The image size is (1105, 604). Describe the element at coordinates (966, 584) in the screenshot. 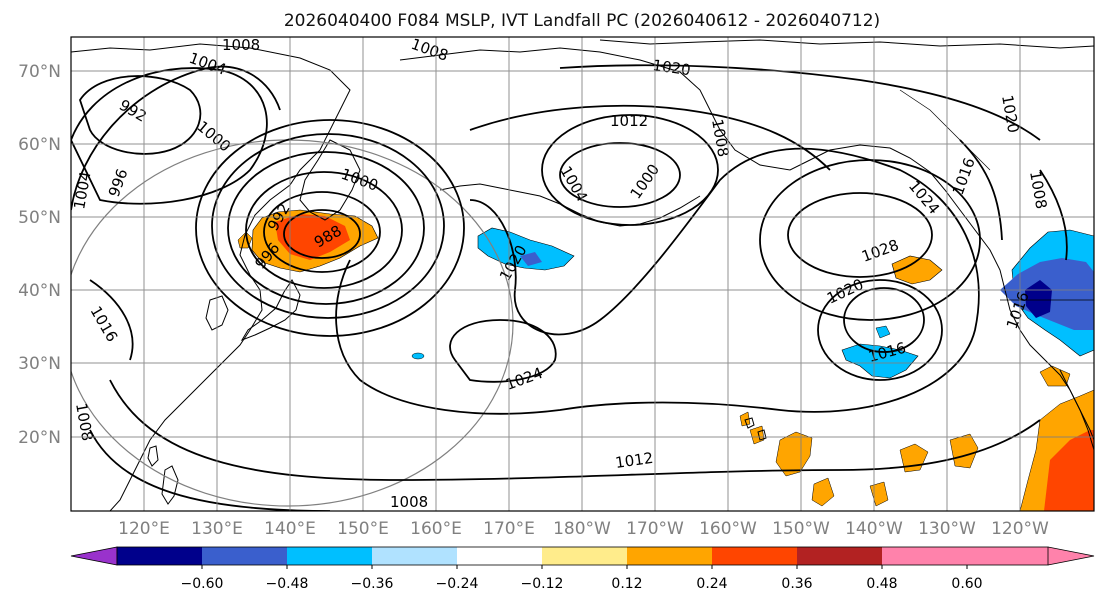

I see `colorbar-tick-label: 0.60` at that location.